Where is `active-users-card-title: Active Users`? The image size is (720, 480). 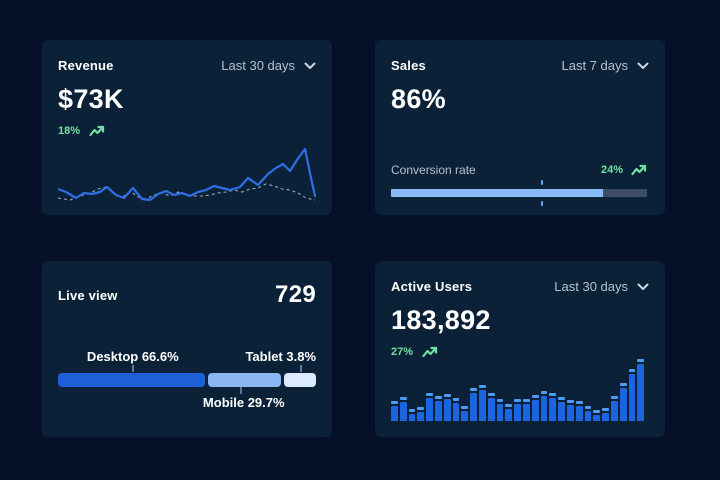
active-users-card-title: Active Users is located at coordinates (432, 286).